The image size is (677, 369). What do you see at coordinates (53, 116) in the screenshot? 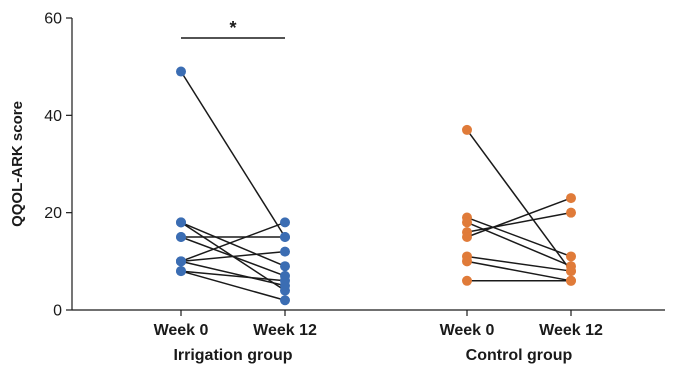
I see `y-tick-label: 40` at bounding box center [53, 116].